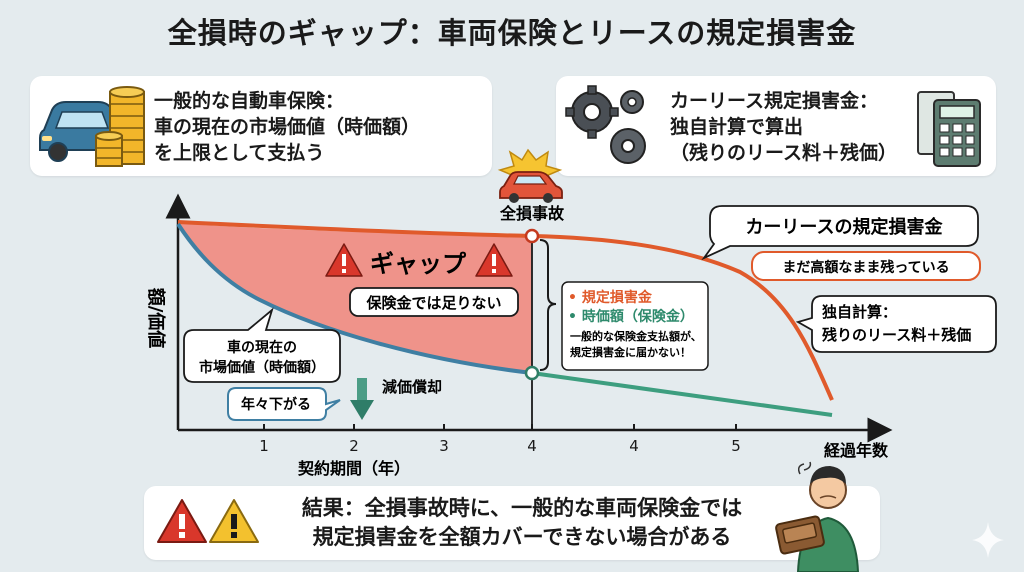 The height and width of the screenshot is (572, 1024). Describe the element at coordinates (494, 260) in the screenshot. I see `gap-warning-icon-right` at that location.